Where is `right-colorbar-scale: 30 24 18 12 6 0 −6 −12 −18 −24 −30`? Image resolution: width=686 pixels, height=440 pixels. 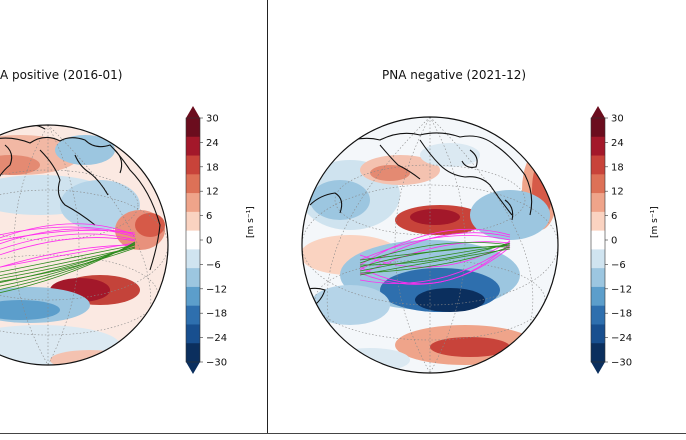 right-colorbar-scale: 30 24 18 12 6 0 −6 −12 −18 −24 −30 is located at coordinates (611, 240).